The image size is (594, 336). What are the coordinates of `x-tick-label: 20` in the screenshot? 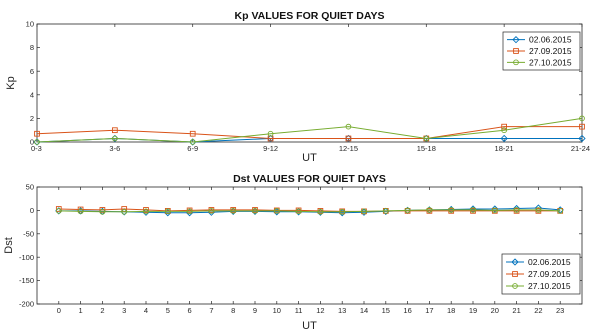 It's located at (495, 310).